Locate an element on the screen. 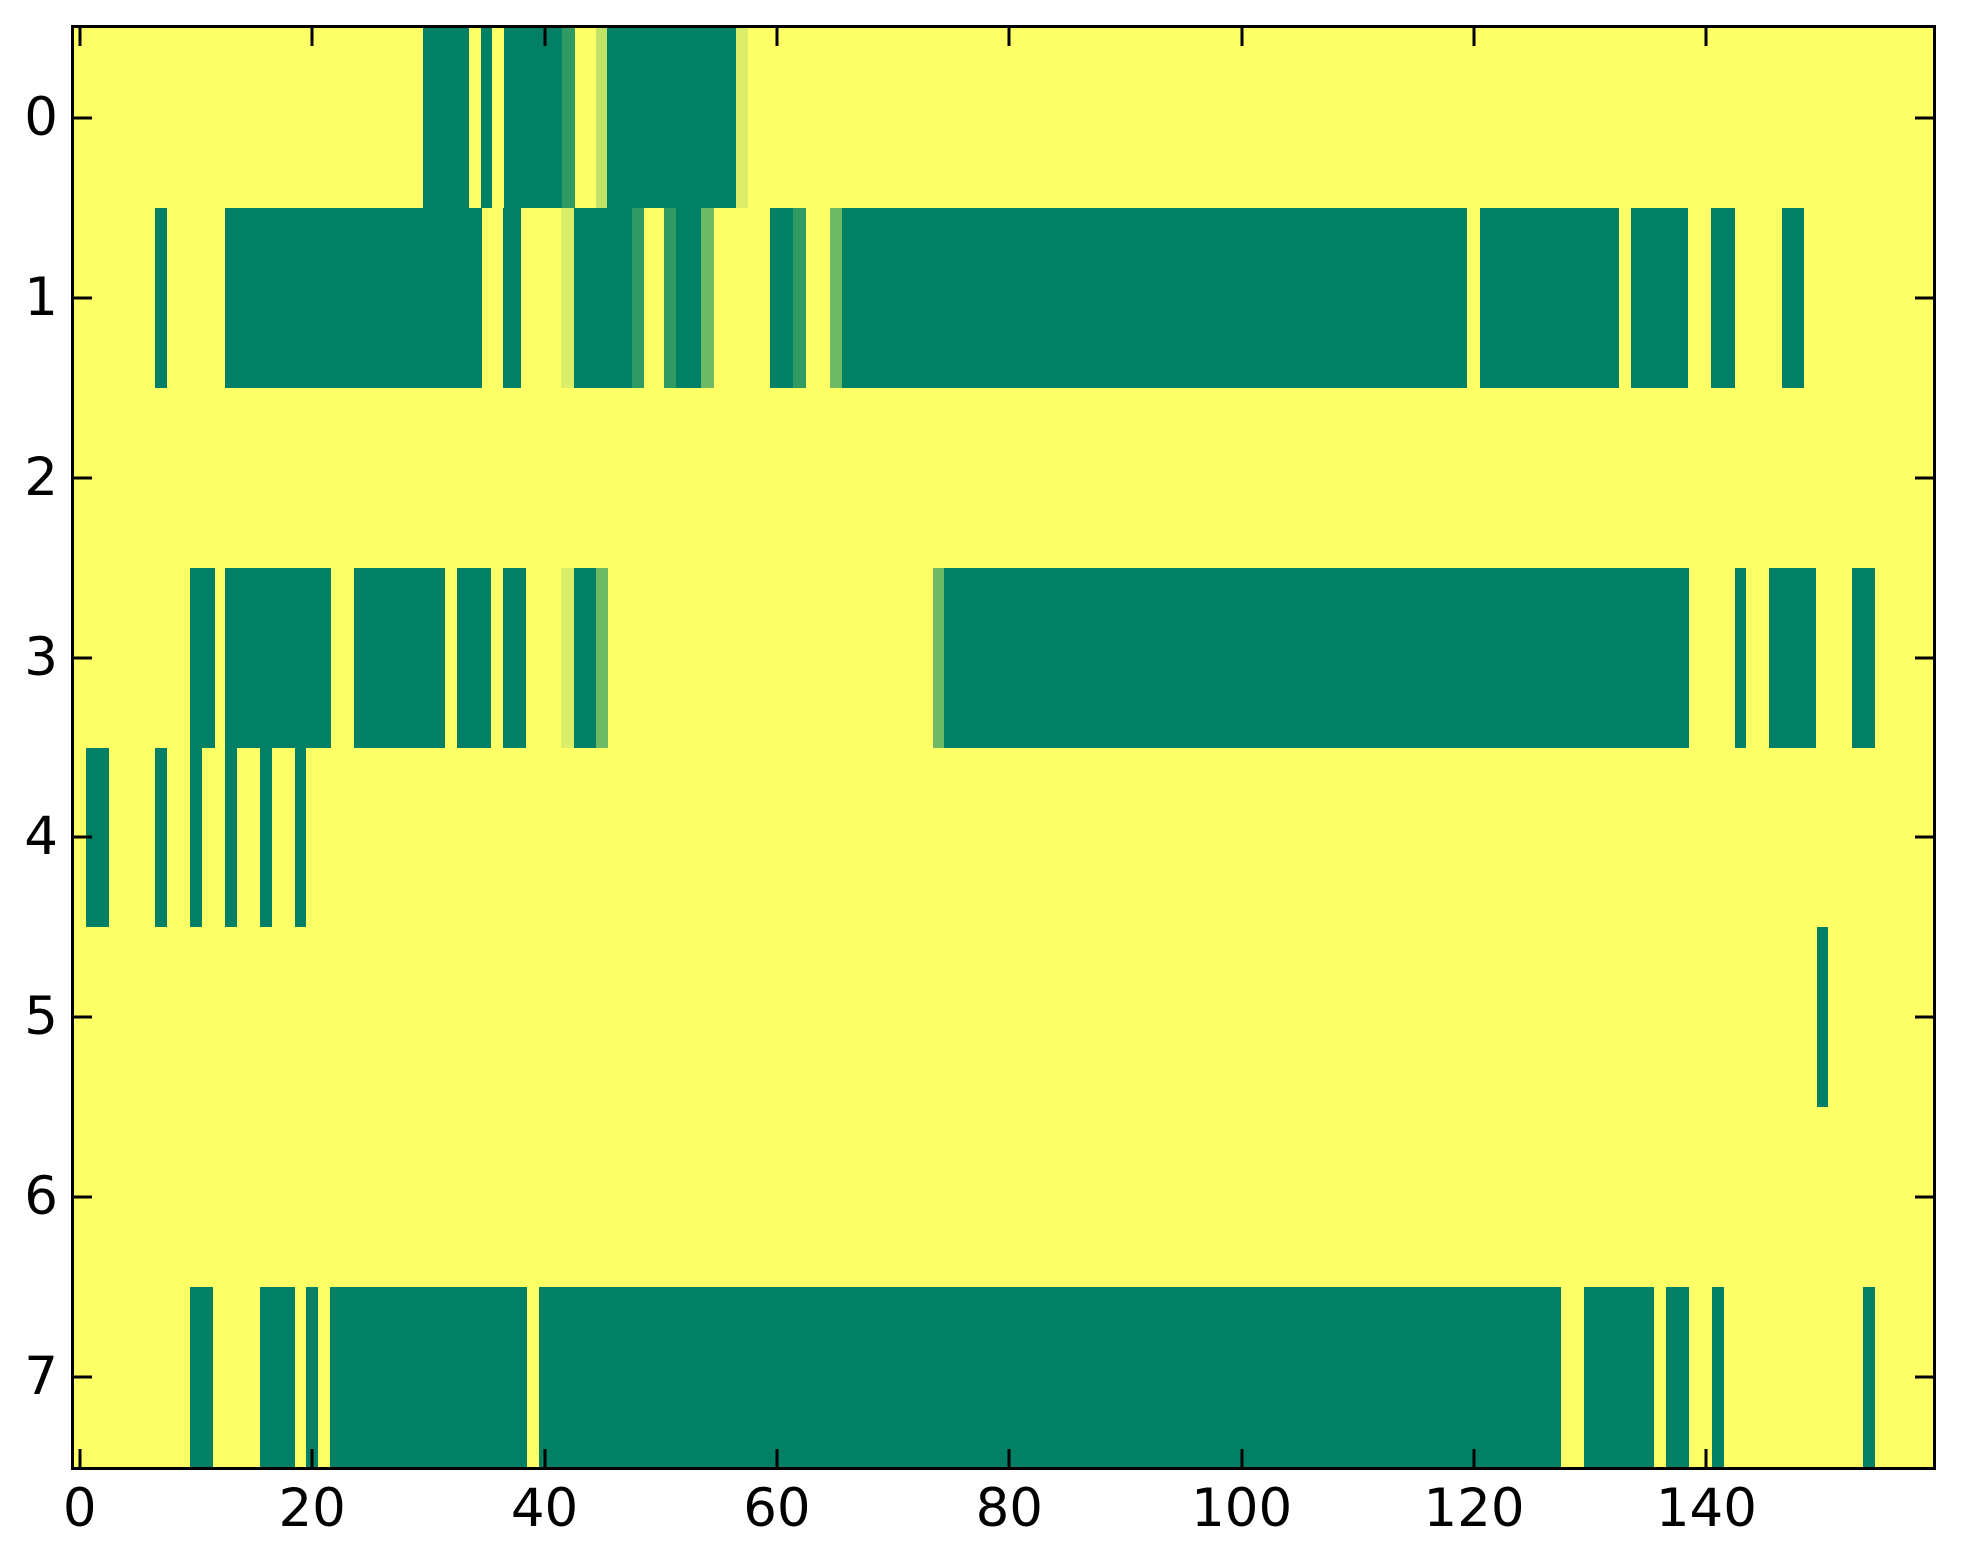  x-axis-tick-labels: 0 20 40 60 80 100 120 140 is located at coordinates (998, 1514).